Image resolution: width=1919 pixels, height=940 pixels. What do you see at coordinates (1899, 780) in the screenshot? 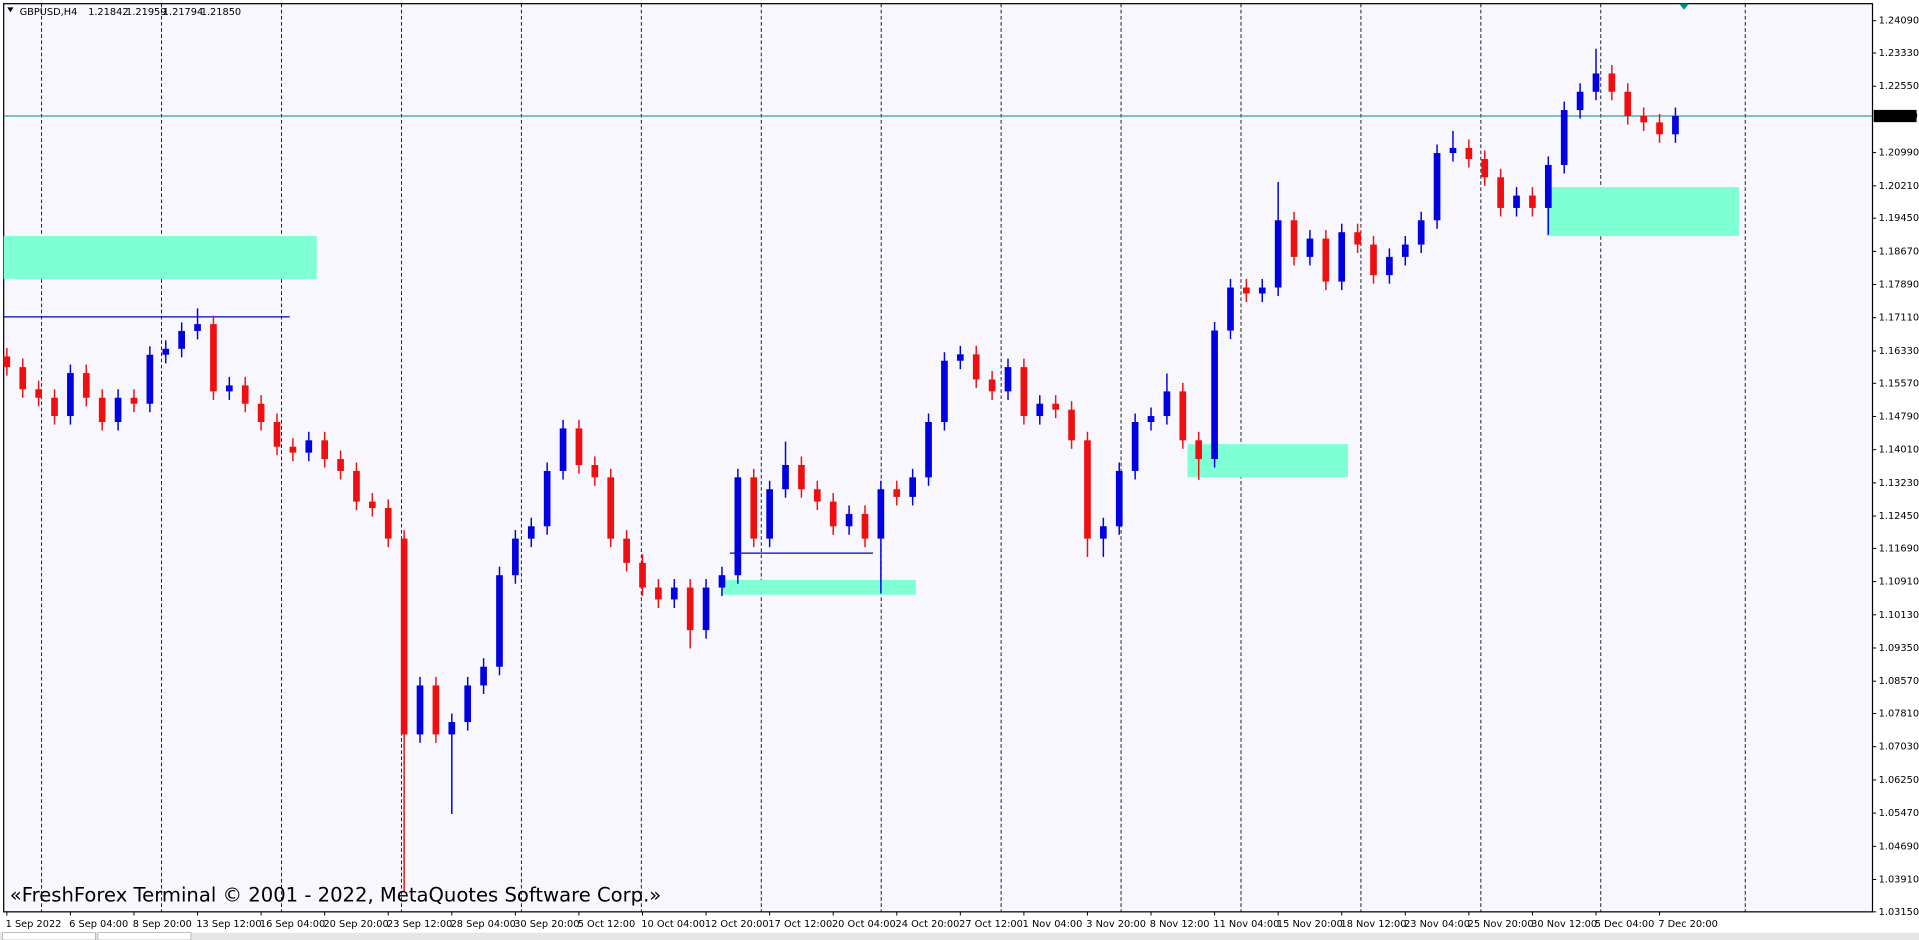
I see `y-tick-label: 1.06250` at bounding box center [1899, 780].